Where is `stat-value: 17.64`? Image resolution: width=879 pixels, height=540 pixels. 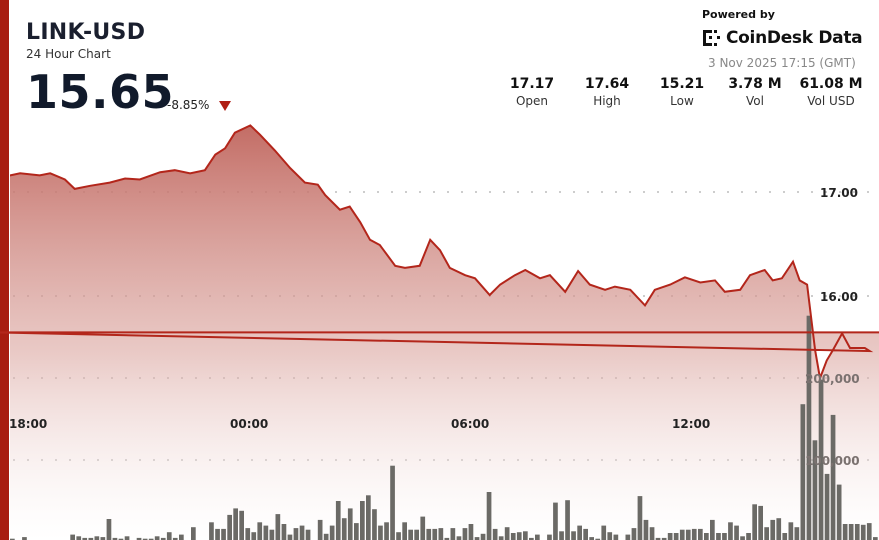 stat-value: 17.64 is located at coordinates (607, 84).